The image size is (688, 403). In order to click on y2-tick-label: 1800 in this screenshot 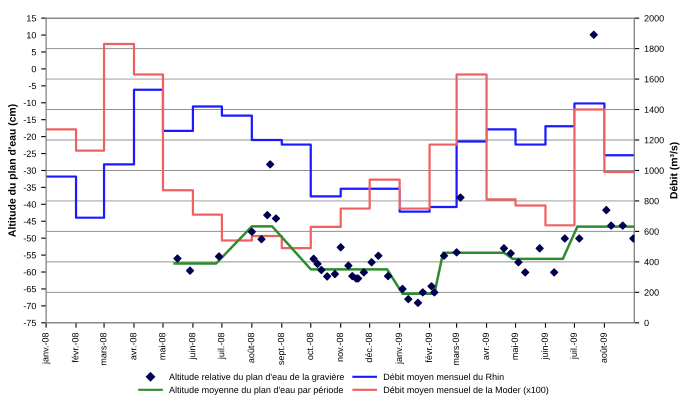, I will do `click(654, 49)`.